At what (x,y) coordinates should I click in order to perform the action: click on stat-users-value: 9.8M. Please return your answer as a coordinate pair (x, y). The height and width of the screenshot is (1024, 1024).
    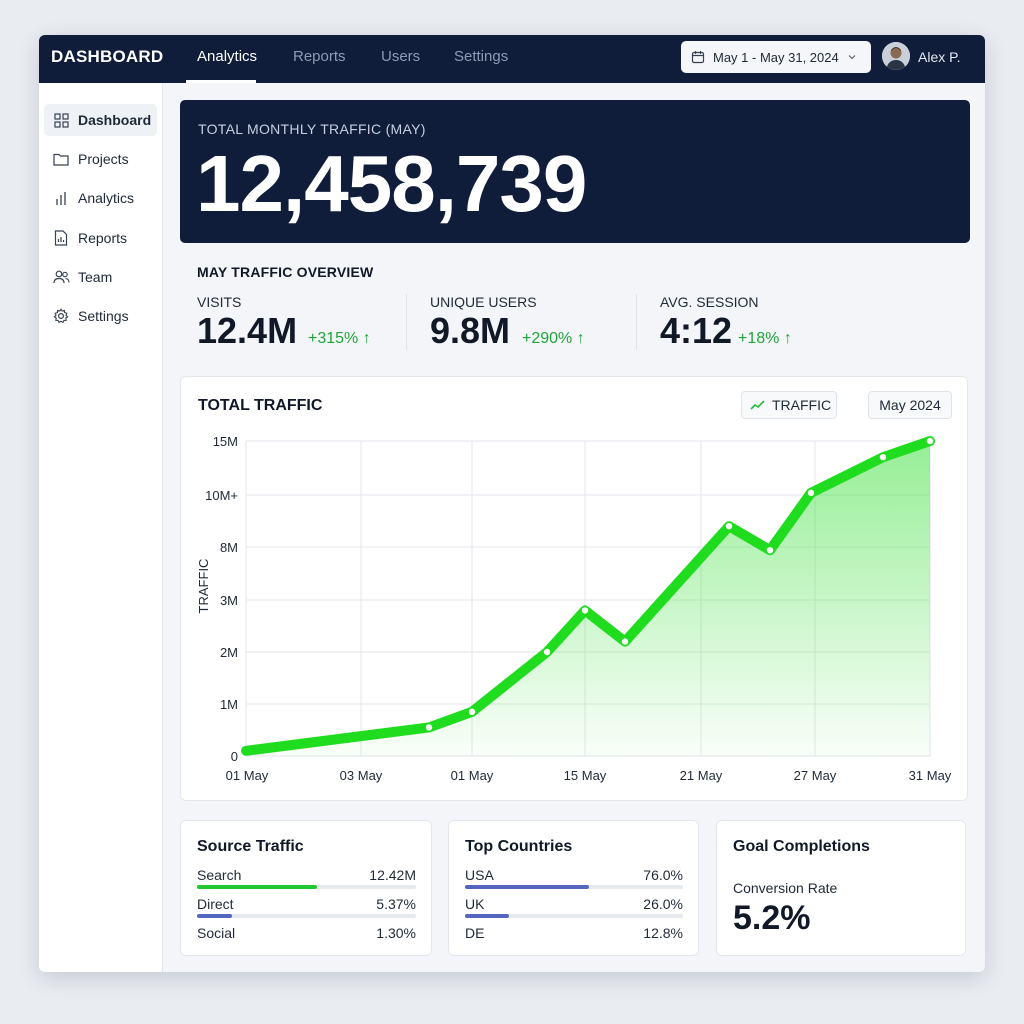
    Looking at the image, I should click on (470, 330).